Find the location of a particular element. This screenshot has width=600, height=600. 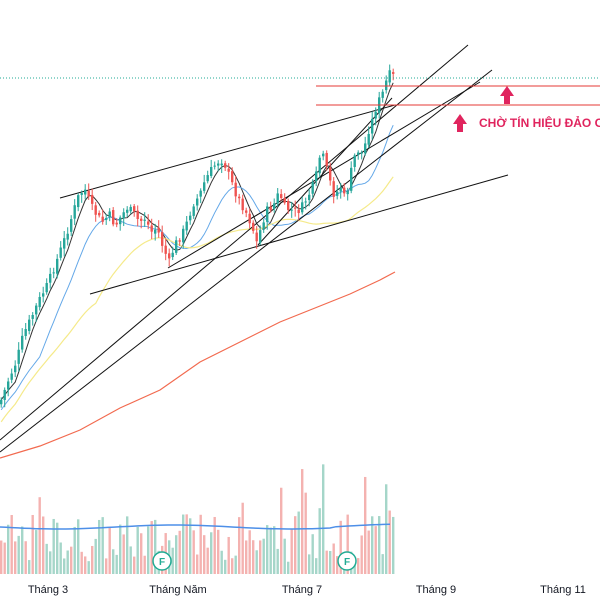

x-tick-label: Tháng 3 is located at coordinates (48, 590).